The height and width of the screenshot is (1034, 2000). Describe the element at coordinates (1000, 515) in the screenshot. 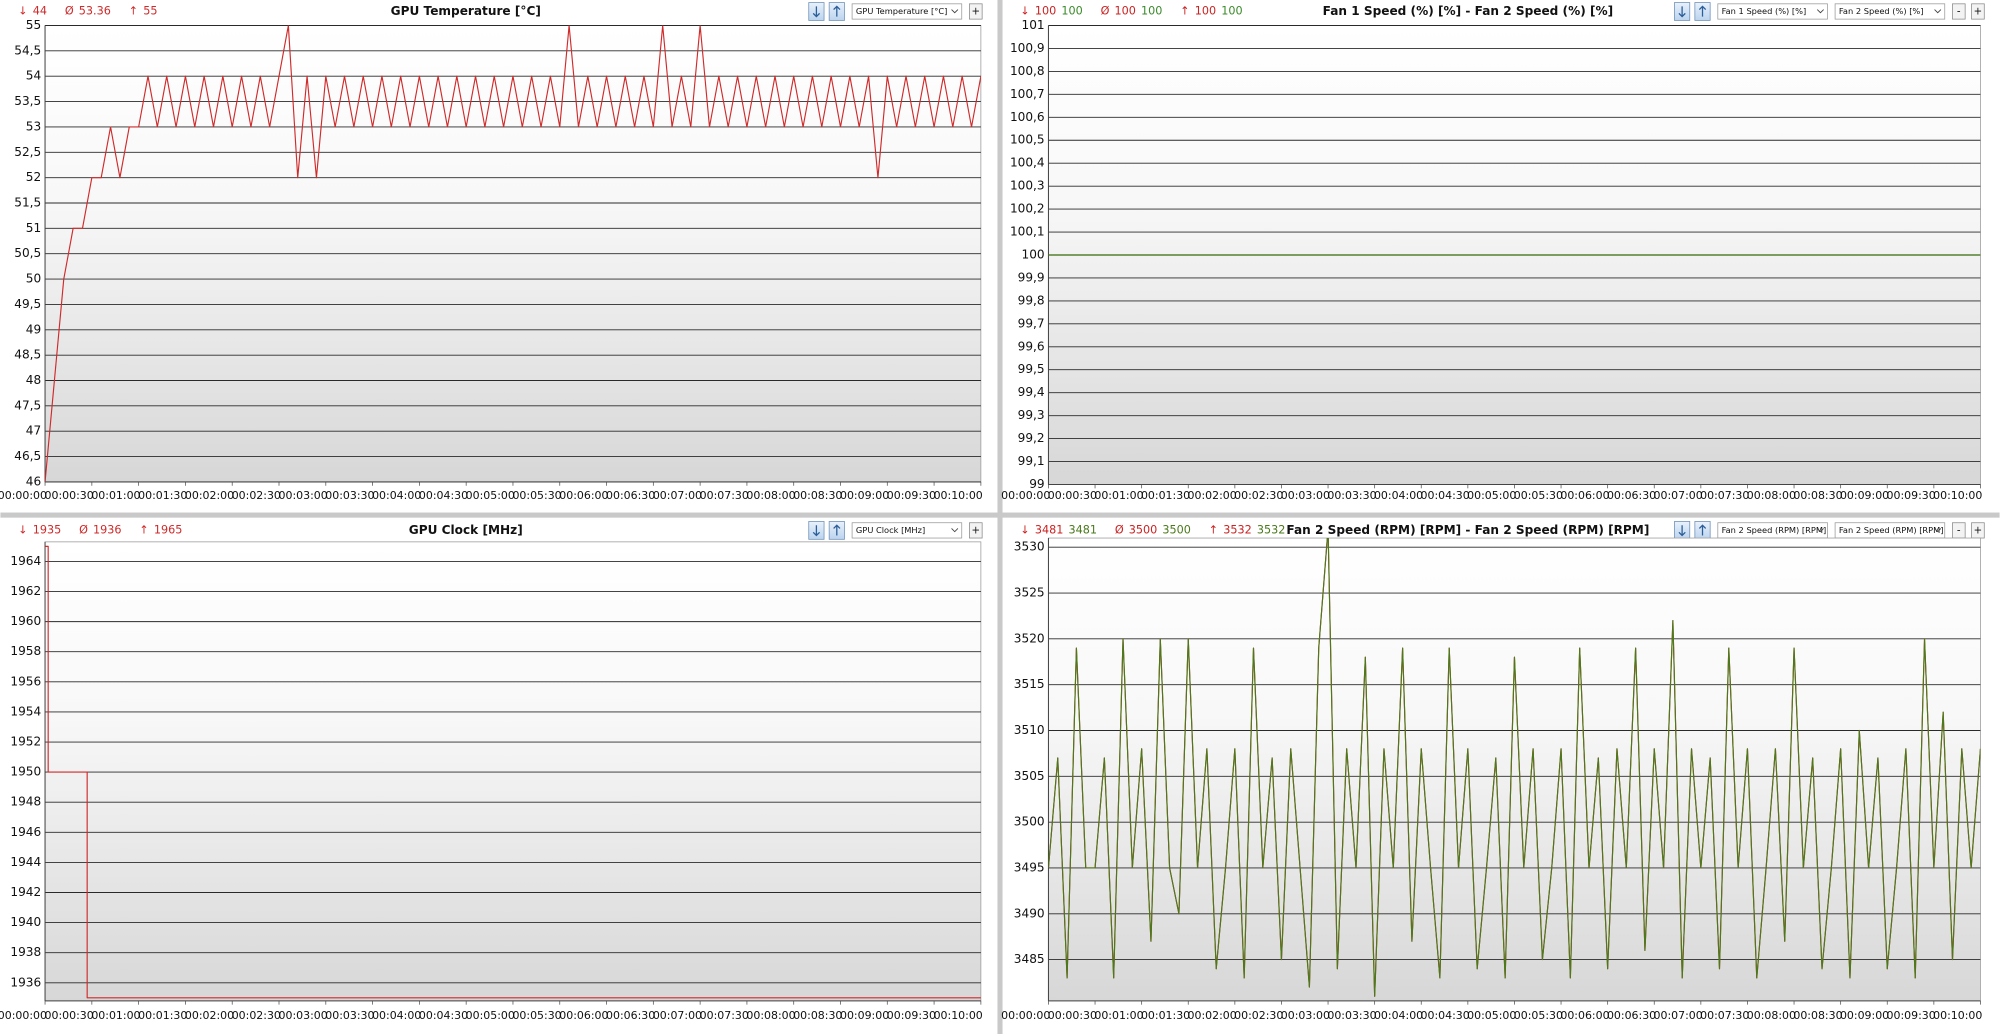

I see `horizontal-splitter` at that location.